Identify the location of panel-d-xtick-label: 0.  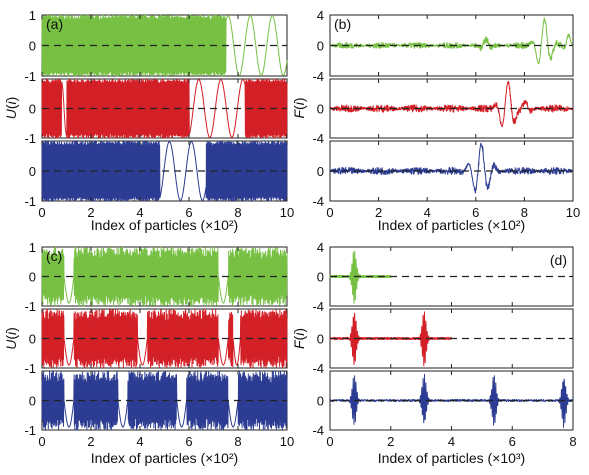
(329, 441).